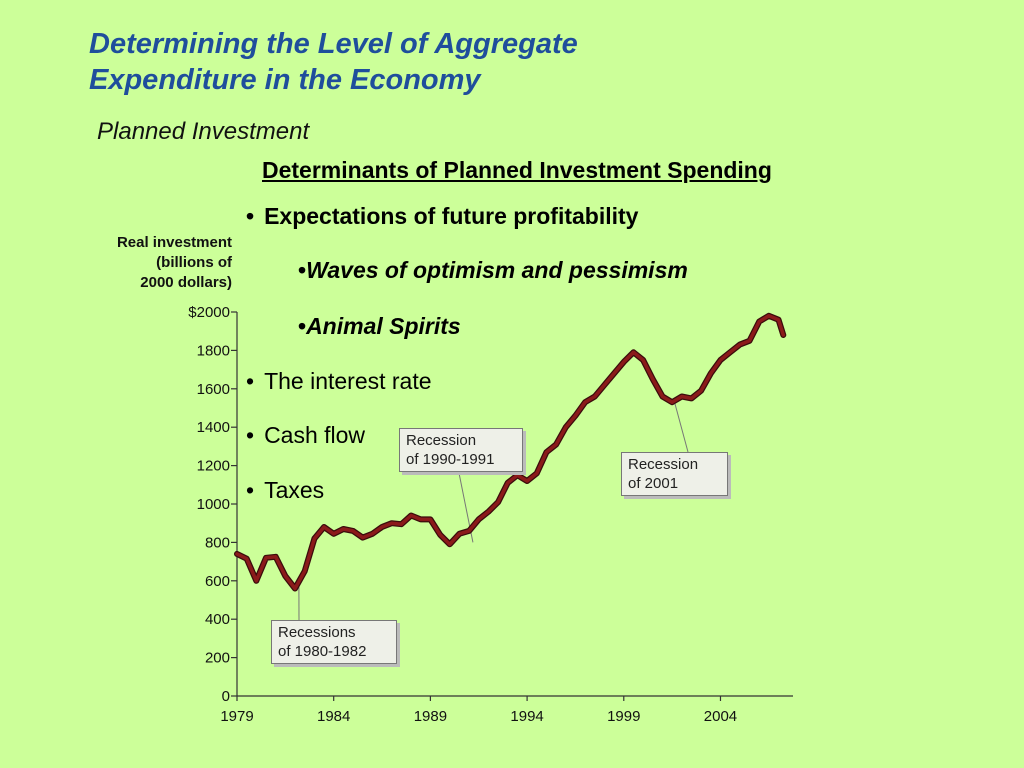  What do you see at coordinates (203, 131) in the screenshot?
I see `slide-subtitle: Planned Investment` at bounding box center [203, 131].